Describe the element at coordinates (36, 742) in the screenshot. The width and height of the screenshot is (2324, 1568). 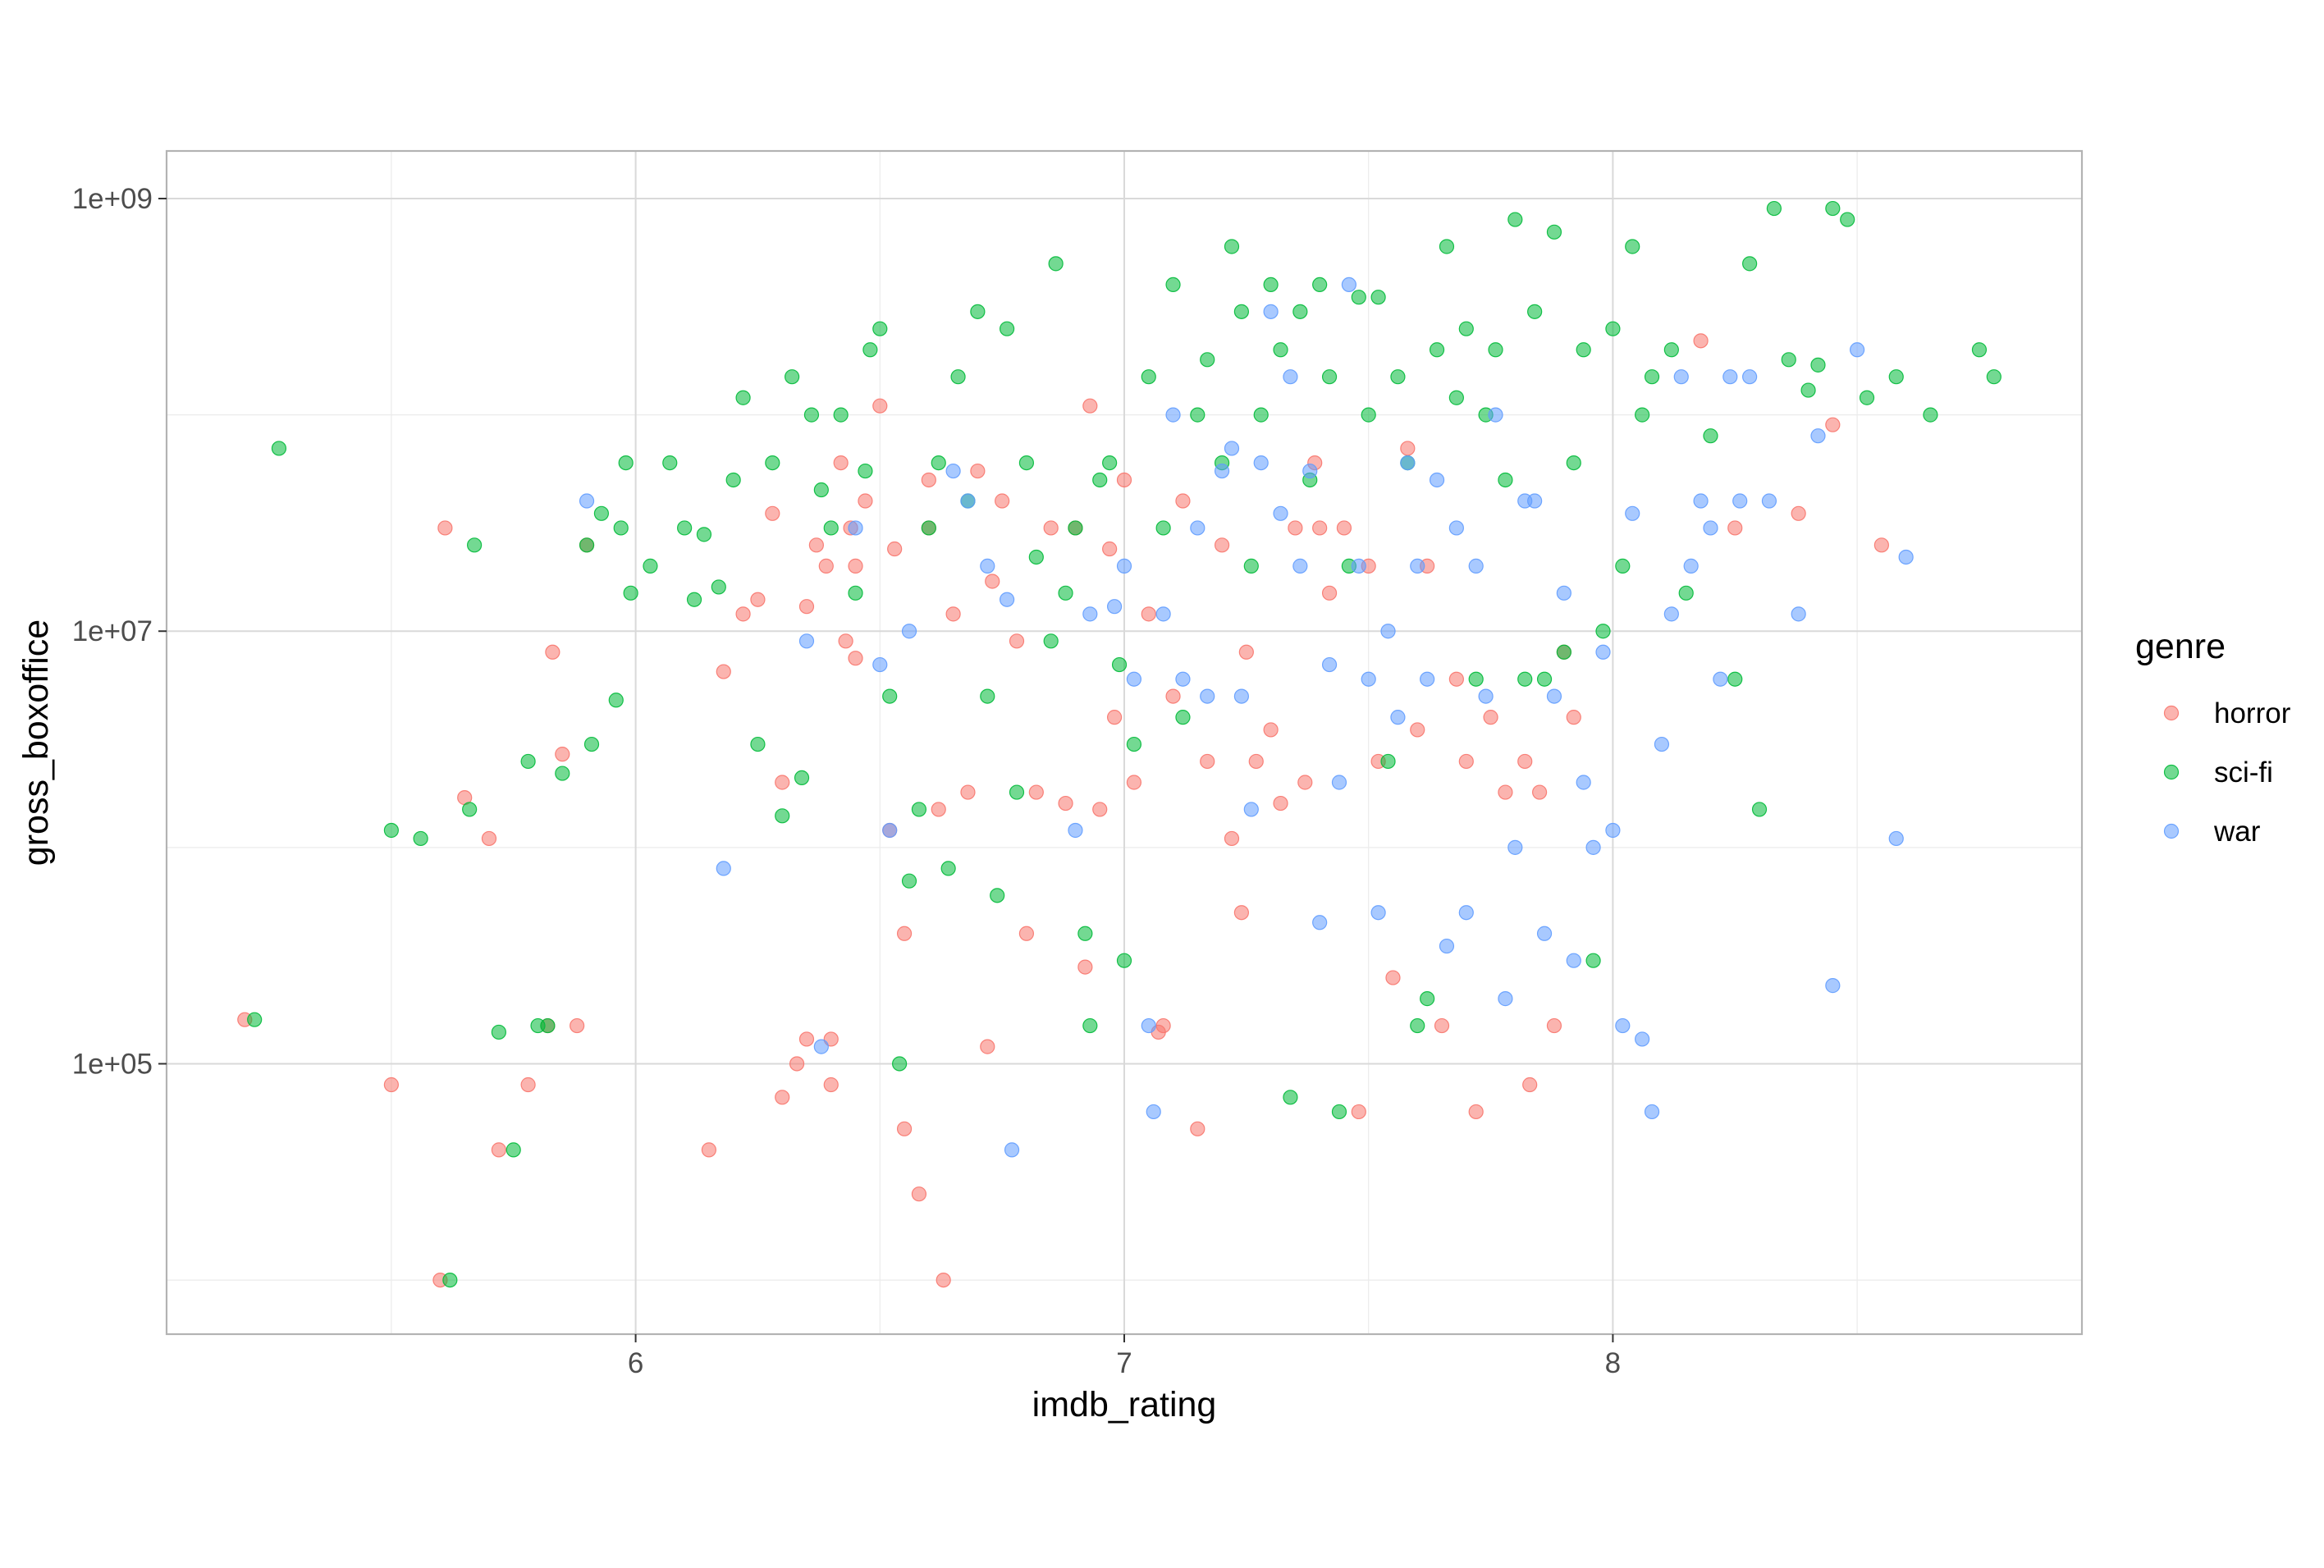
I see `y-axis-title: gross_boxoffice` at that location.